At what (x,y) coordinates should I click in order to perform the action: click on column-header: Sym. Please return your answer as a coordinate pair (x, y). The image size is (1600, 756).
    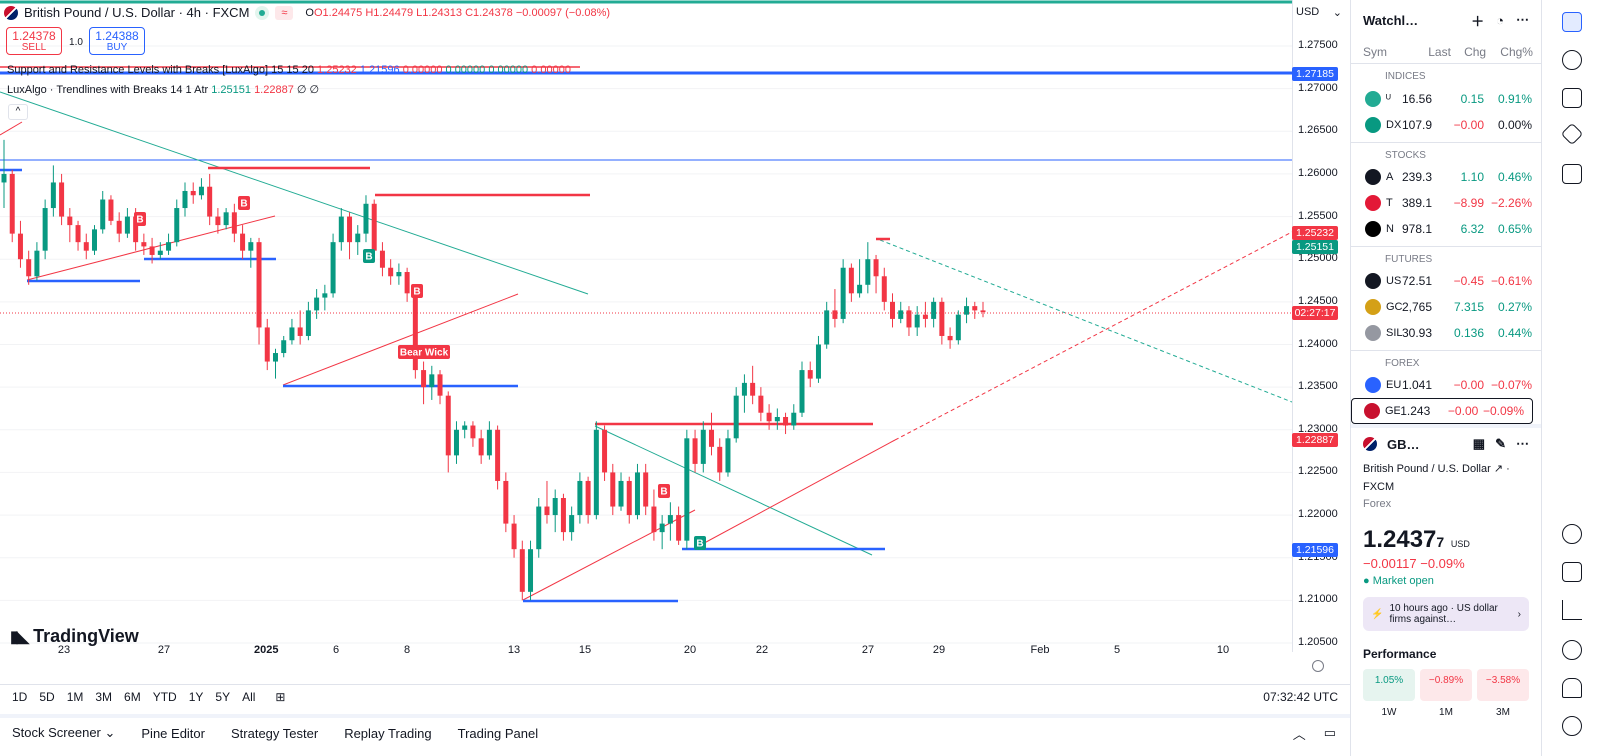
    Looking at the image, I should click on (1375, 51).